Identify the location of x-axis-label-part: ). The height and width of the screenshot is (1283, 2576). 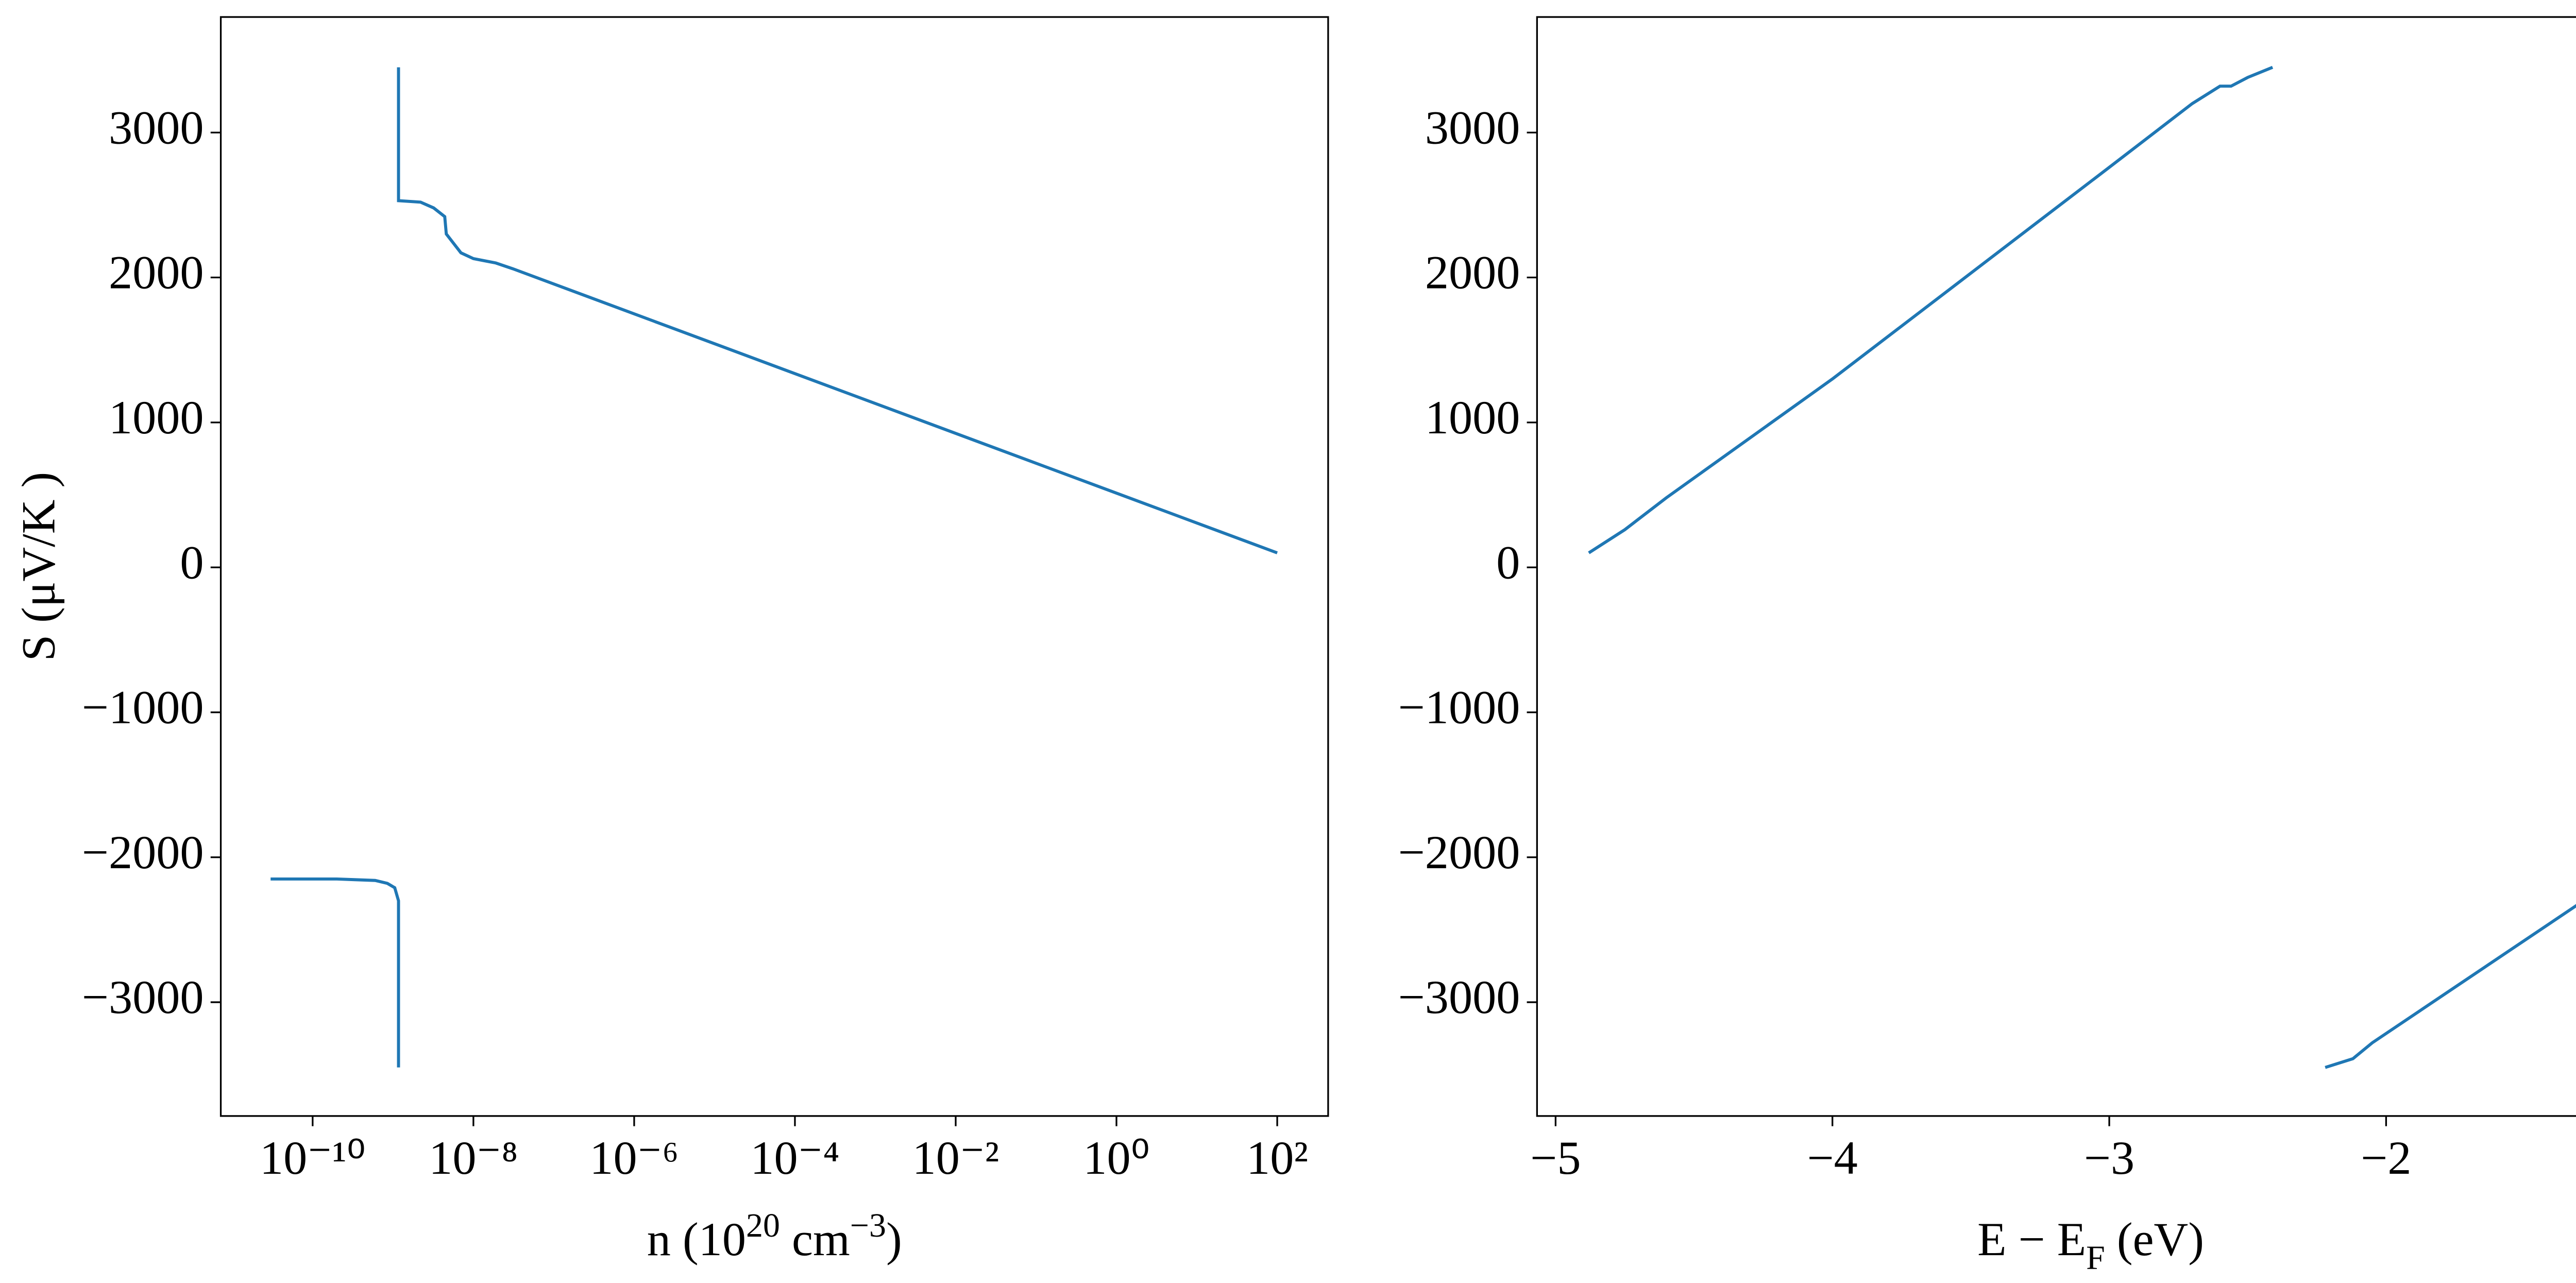
(894, 1239).